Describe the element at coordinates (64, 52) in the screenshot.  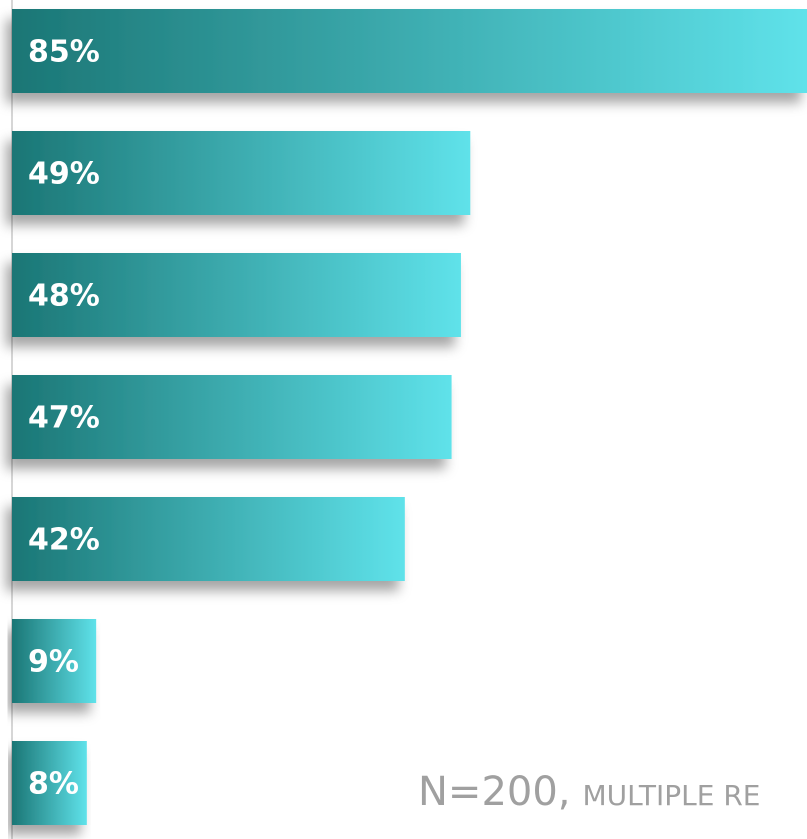
I see `value-label: 85%` at that location.